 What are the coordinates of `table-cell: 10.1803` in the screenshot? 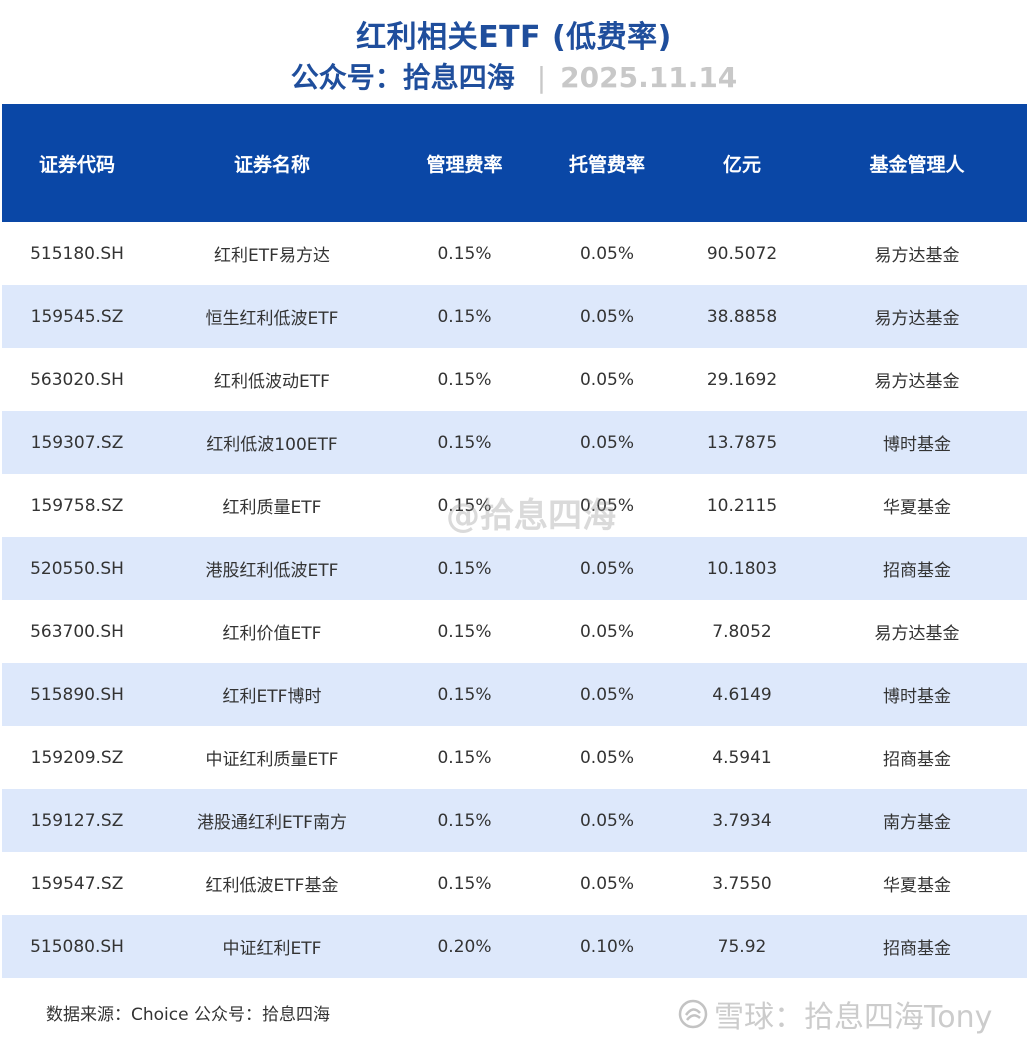 It's located at (742, 568).